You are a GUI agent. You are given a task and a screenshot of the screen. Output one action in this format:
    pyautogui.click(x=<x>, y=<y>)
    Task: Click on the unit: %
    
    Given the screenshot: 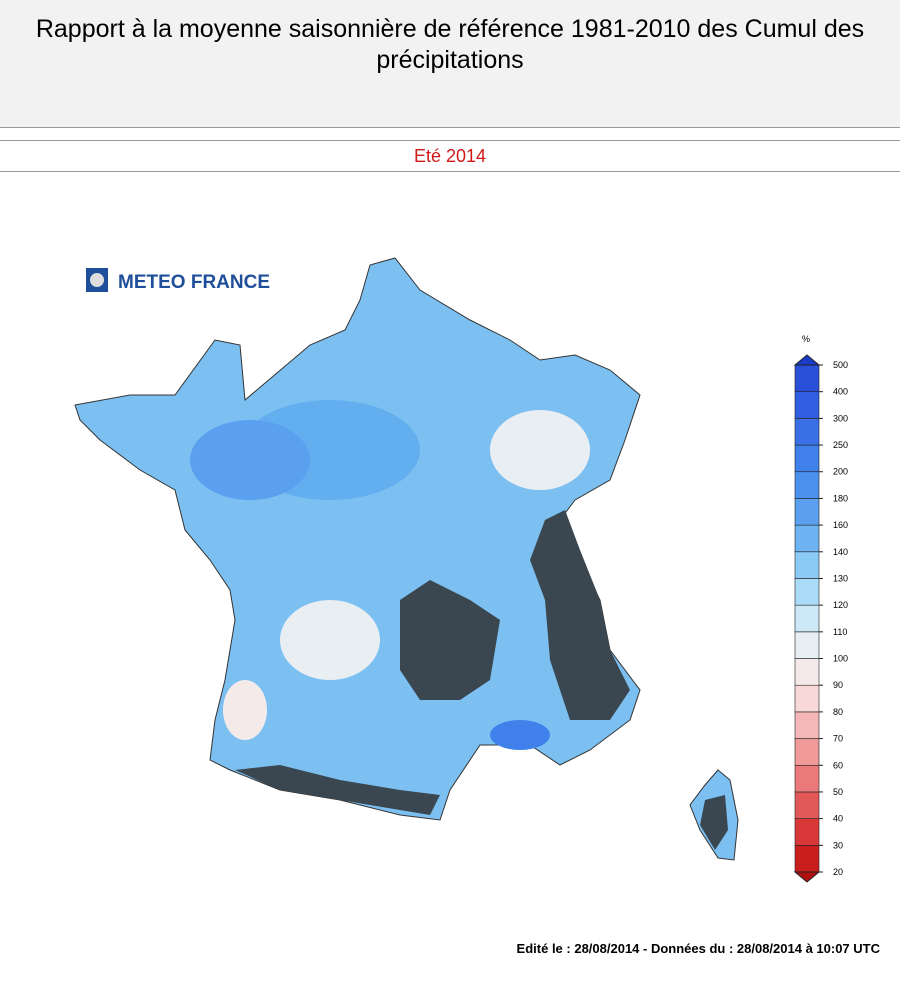 What is the action you would take?
    pyautogui.click(x=806, y=339)
    